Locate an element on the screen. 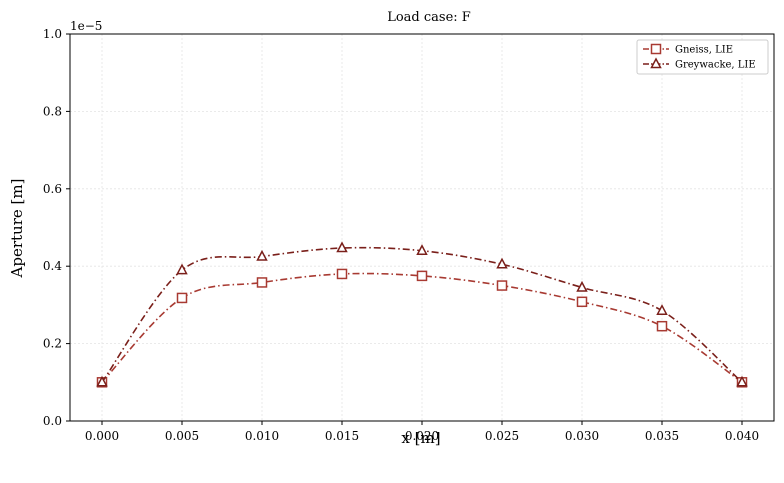 Image resolution: width=784 pixels, height=483 pixels. x-tick-label: 0.000 is located at coordinates (102, 436).